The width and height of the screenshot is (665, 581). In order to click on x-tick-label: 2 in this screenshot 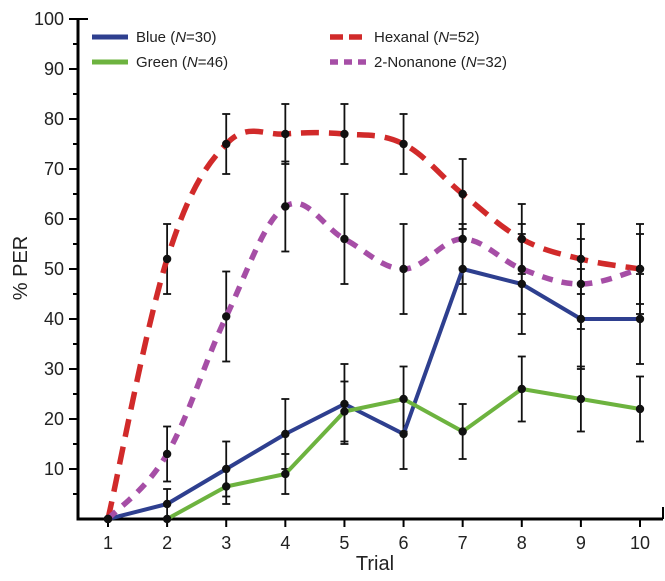, I will do `click(167, 543)`.